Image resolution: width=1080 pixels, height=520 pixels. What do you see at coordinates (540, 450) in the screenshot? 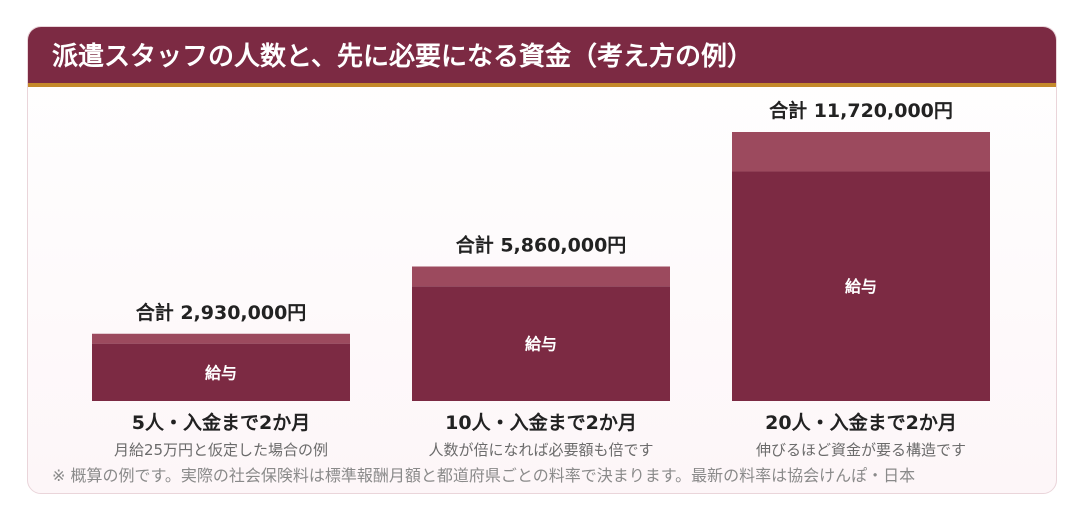
I see `category-subtitle: 人数が倍になれば必要額も倍です` at bounding box center [540, 450].